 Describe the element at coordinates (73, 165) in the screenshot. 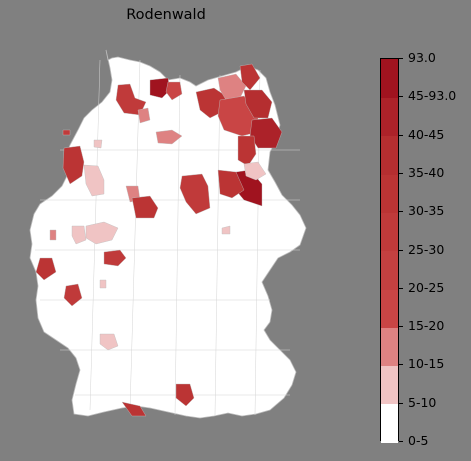

I see `district-west-coast` at that location.